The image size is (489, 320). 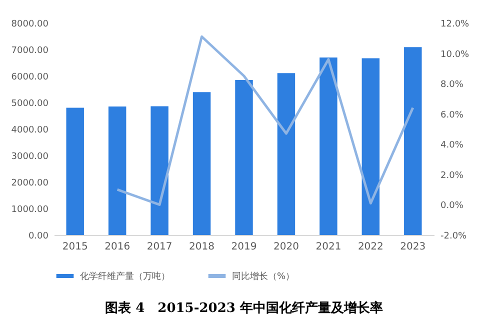 What do you see at coordinates (371, 247) in the screenshot?
I see `x-tick-label: 2022` at bounding box center [371, 247].